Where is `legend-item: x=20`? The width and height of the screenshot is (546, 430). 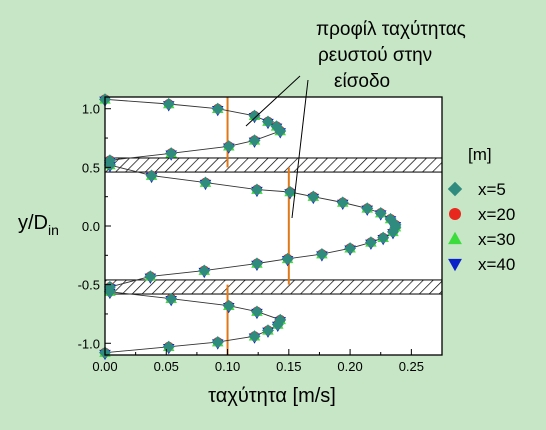
legend-item: x=20 is located at coordinates (482, 214).